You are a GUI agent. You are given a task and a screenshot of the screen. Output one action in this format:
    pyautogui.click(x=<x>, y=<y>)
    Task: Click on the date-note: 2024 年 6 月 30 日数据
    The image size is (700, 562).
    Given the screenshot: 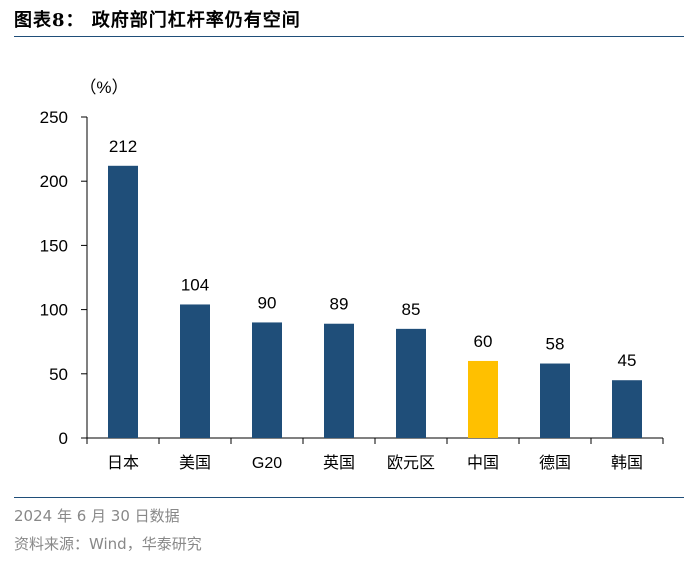 What is the action you would take?
    pyautogui.click(x=97, y=516)
    